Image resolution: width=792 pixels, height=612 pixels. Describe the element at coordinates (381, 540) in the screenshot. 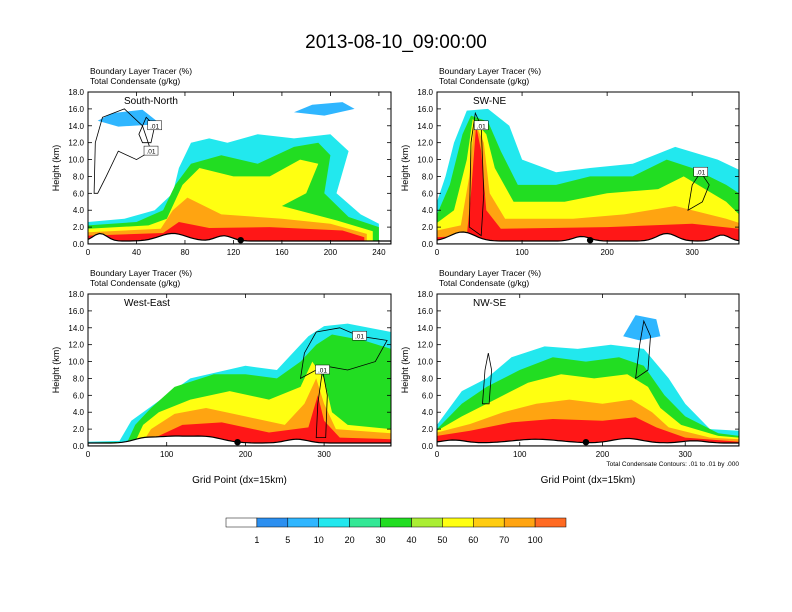

I see `colorbar-label: 30` at that location.